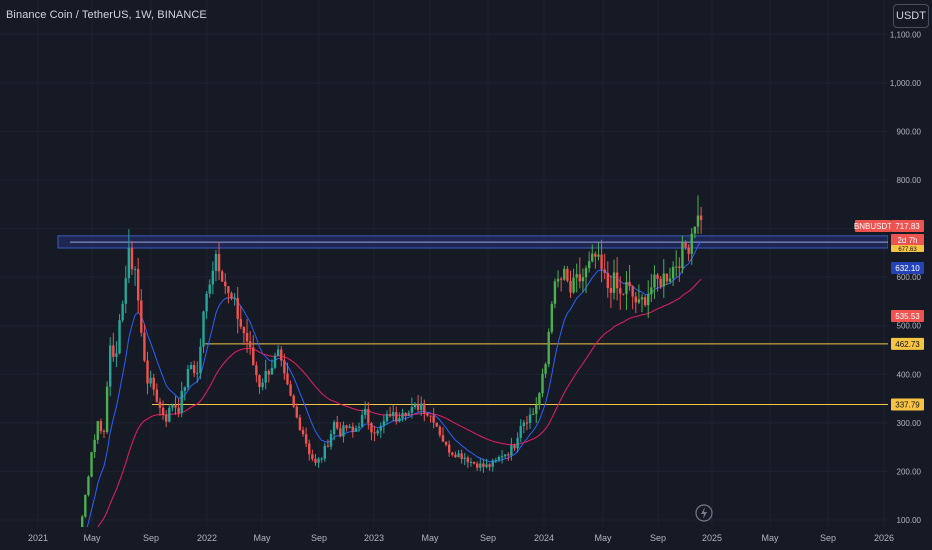 The image size is (932, 550). I want to click on y-tick-label: 100.00, so click(909, 520).